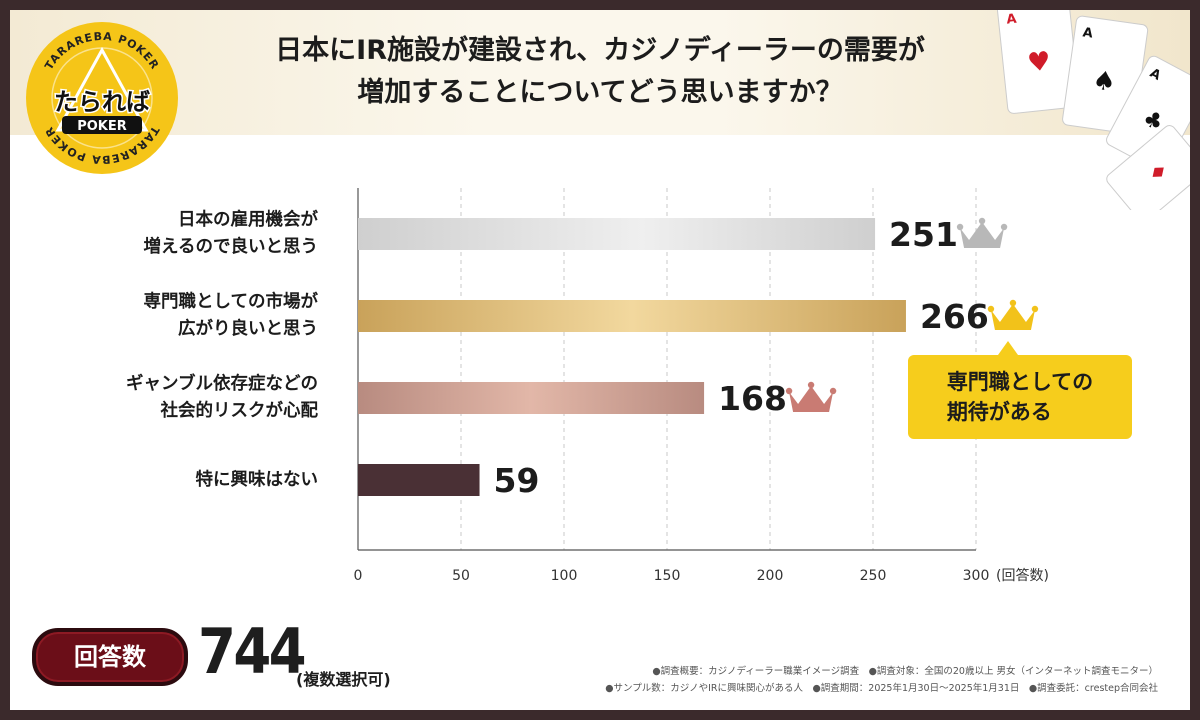 The height and width of the screenshot is (720, 1200). I want to click on category-label: 日本の雇用機会が 増えるので良いと思う, so click(230, 233).